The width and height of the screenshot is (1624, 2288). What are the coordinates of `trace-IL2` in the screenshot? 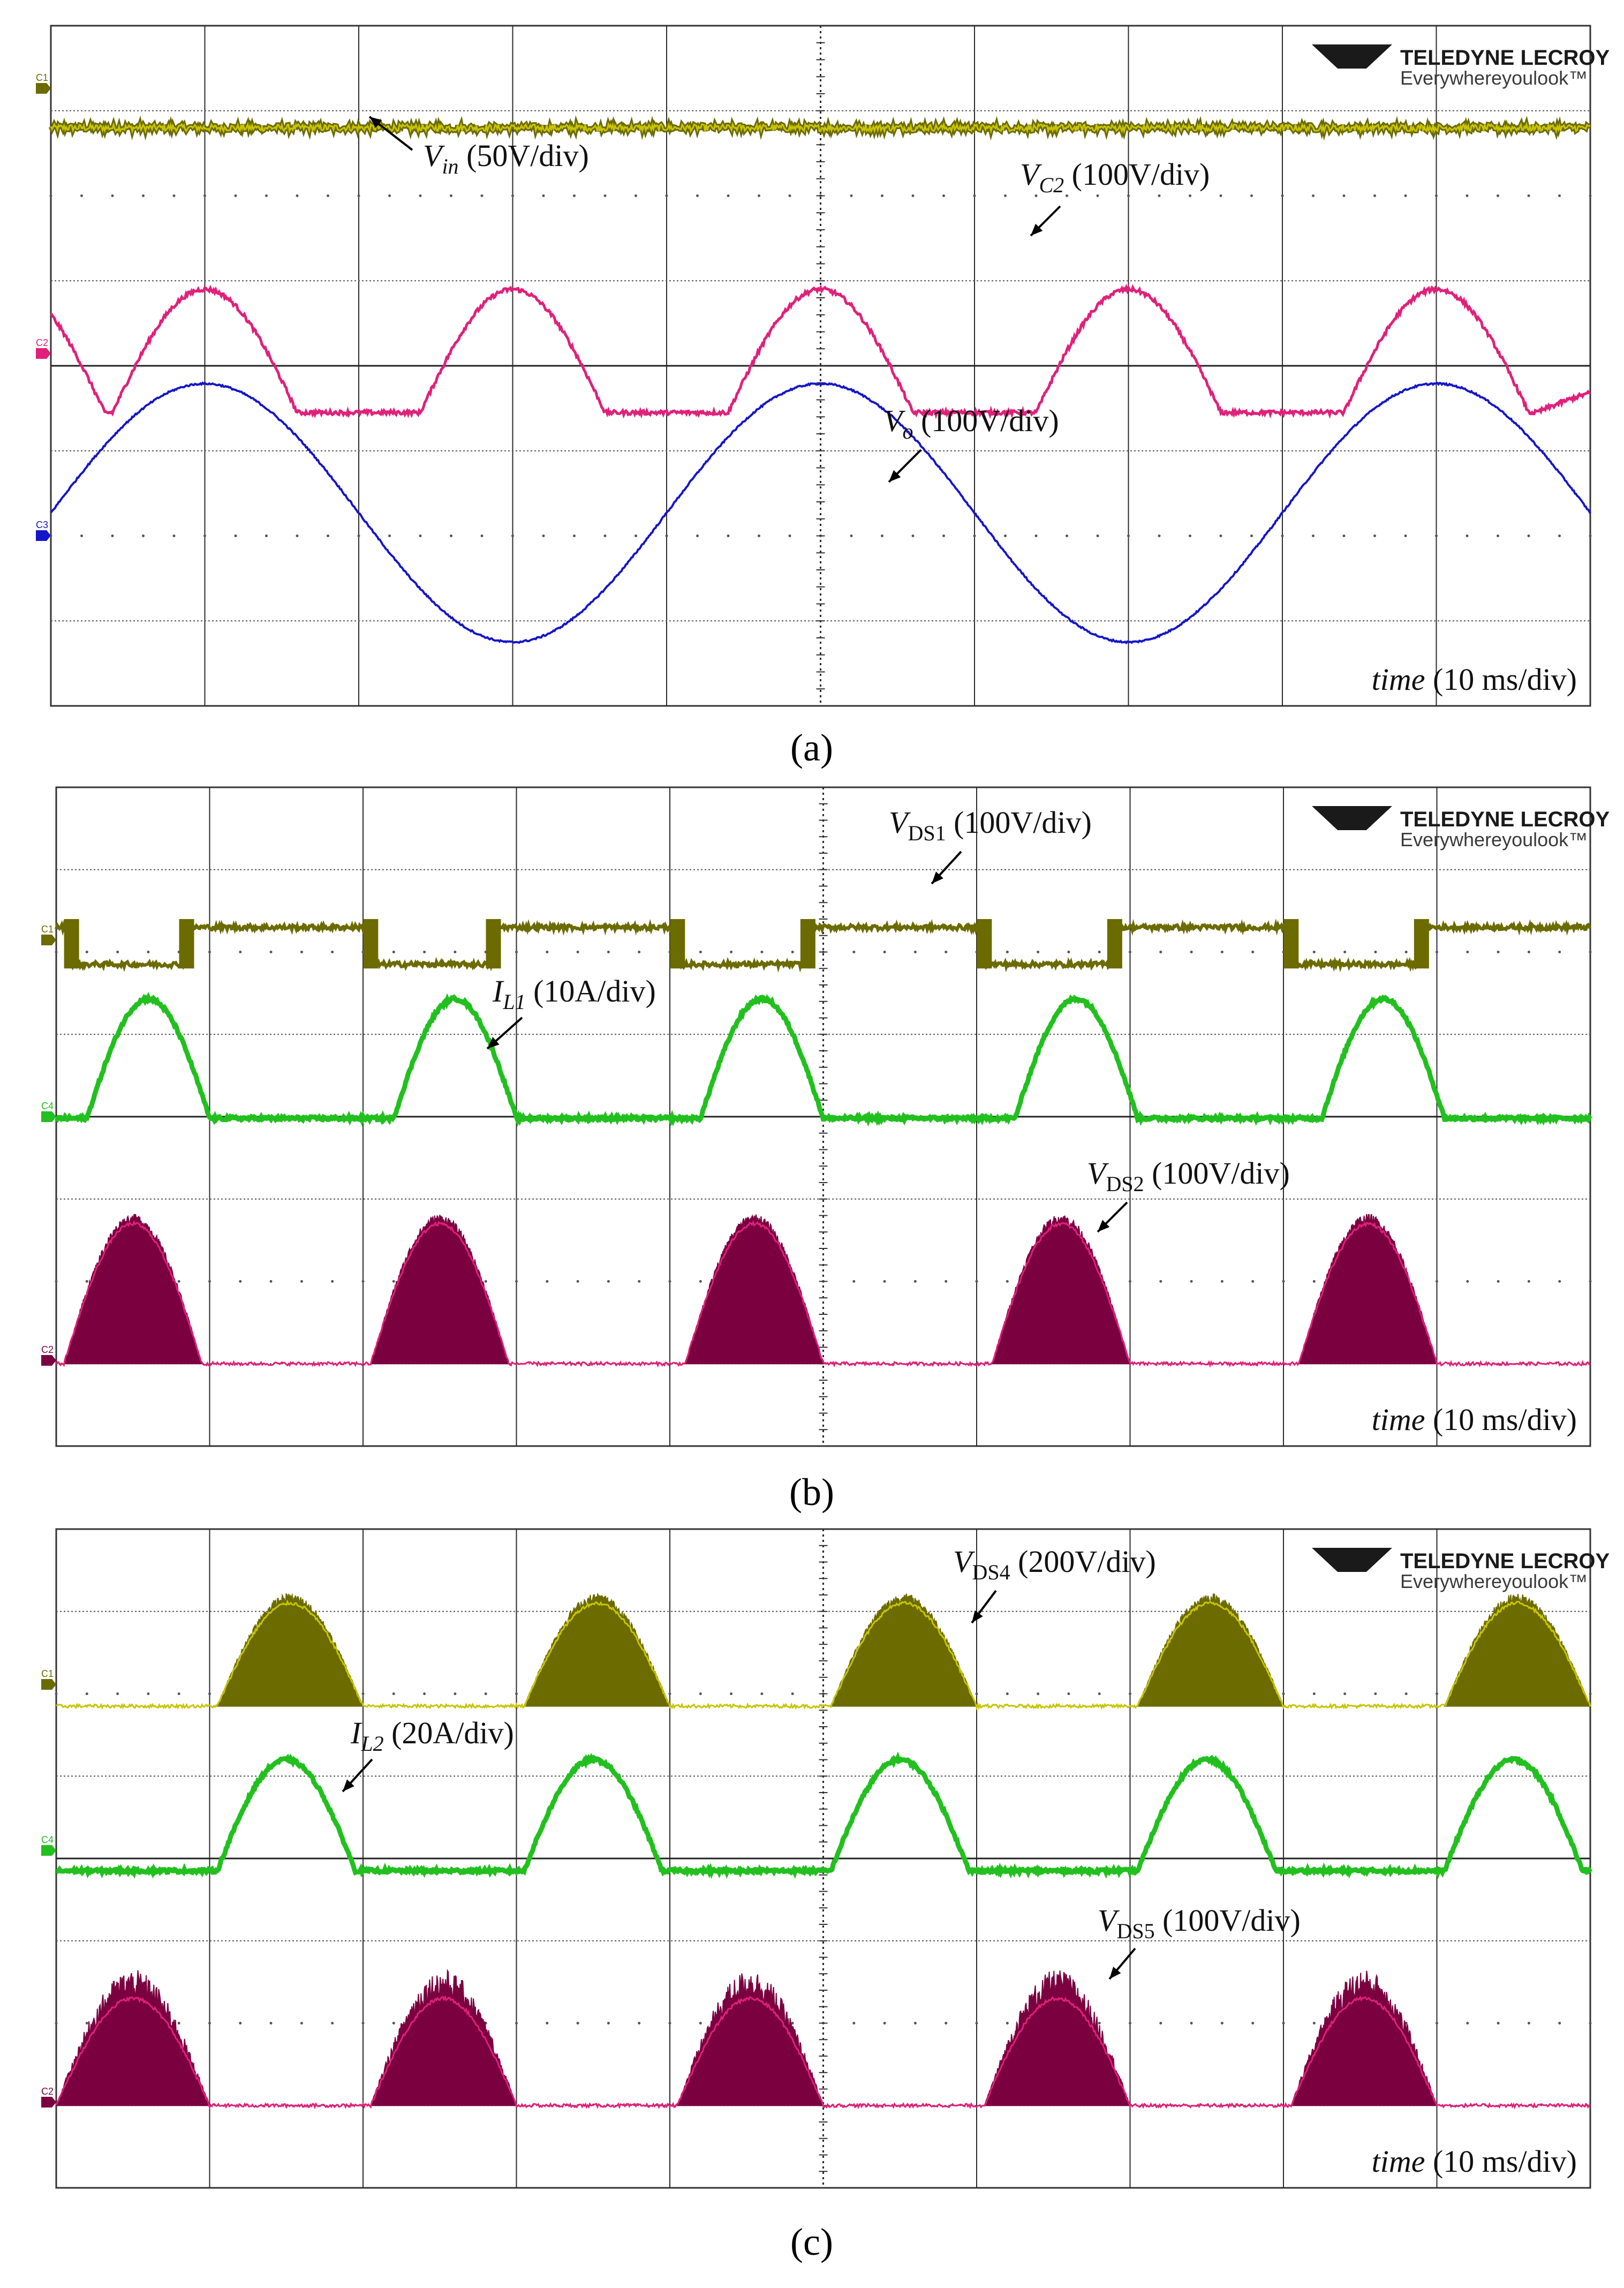 It's located at (824, 1815).